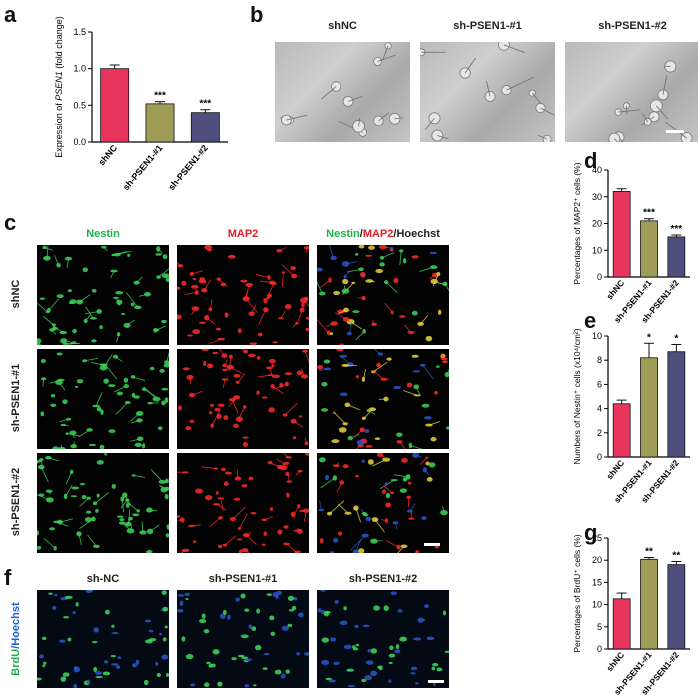 This screenshot has width=700, height=699. What do you see at coordinates (79, 32) in the screenshot?
I see `y-tick-label: 1.5` at bounding box center [79, 32].